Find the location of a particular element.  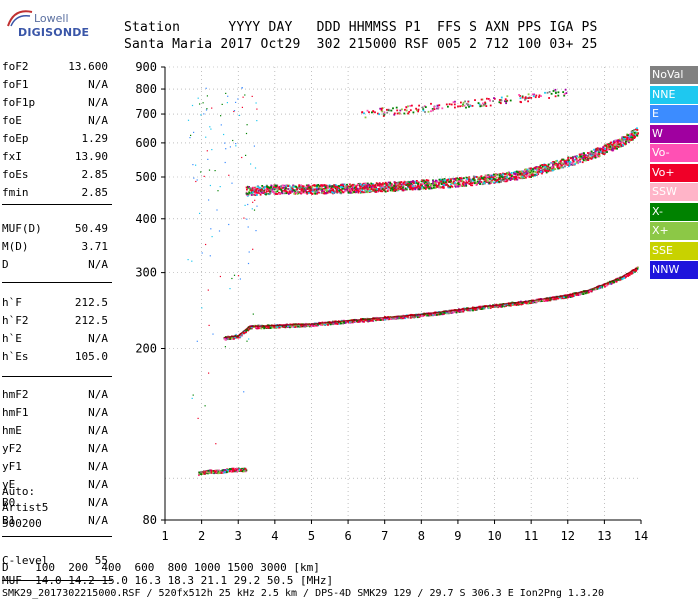

y-tick-label: 800 is located at coordinates (146, 89).